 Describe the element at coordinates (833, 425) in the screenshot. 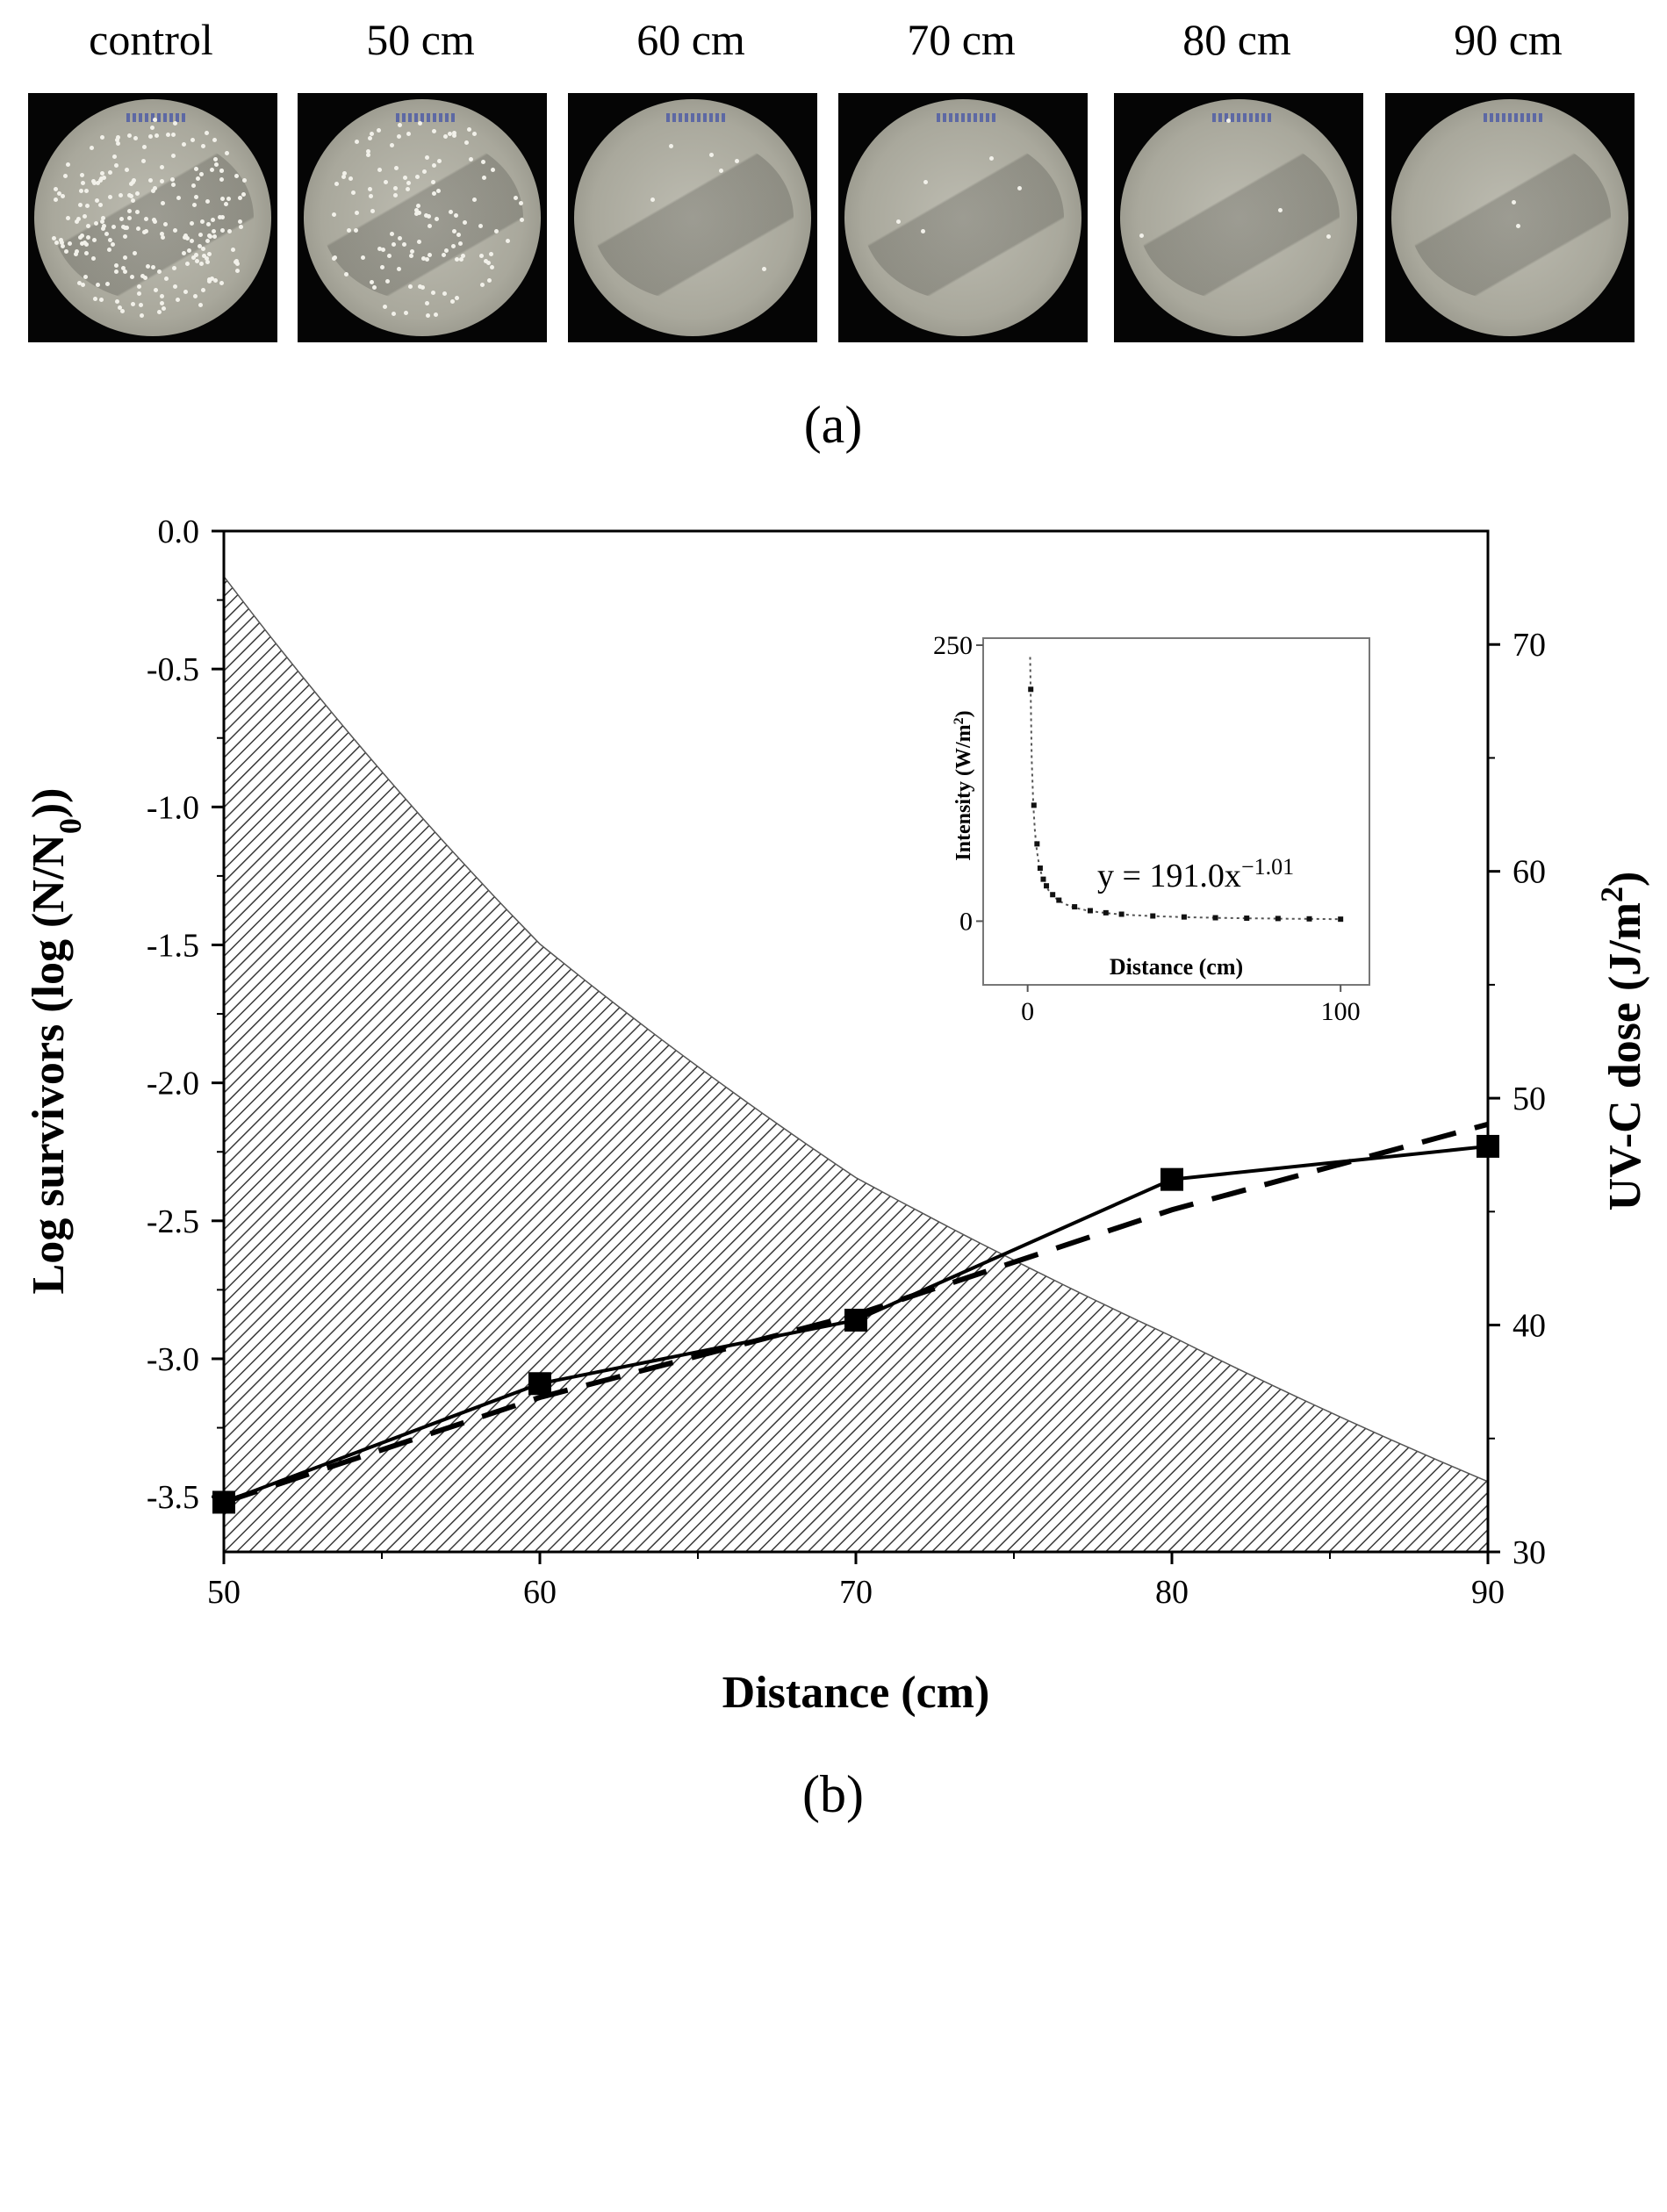

I see `caption-a: (a)` at that location.